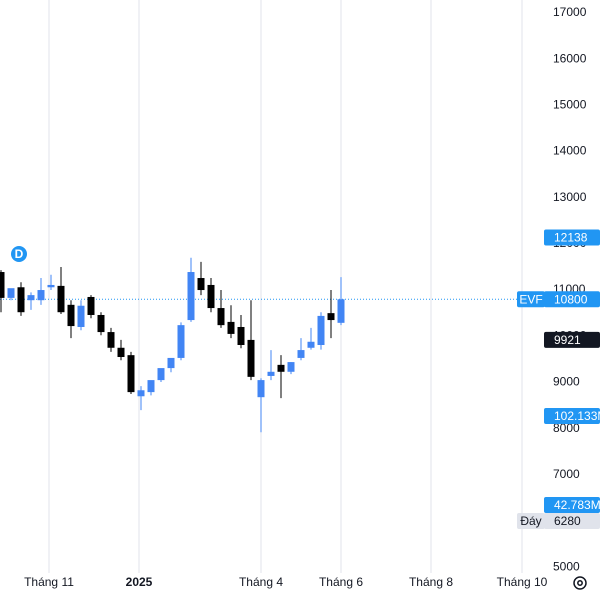  Describe the element at coordinates (570, 104) in the screenshot. I see `y-tick-label: 15000` at that location.